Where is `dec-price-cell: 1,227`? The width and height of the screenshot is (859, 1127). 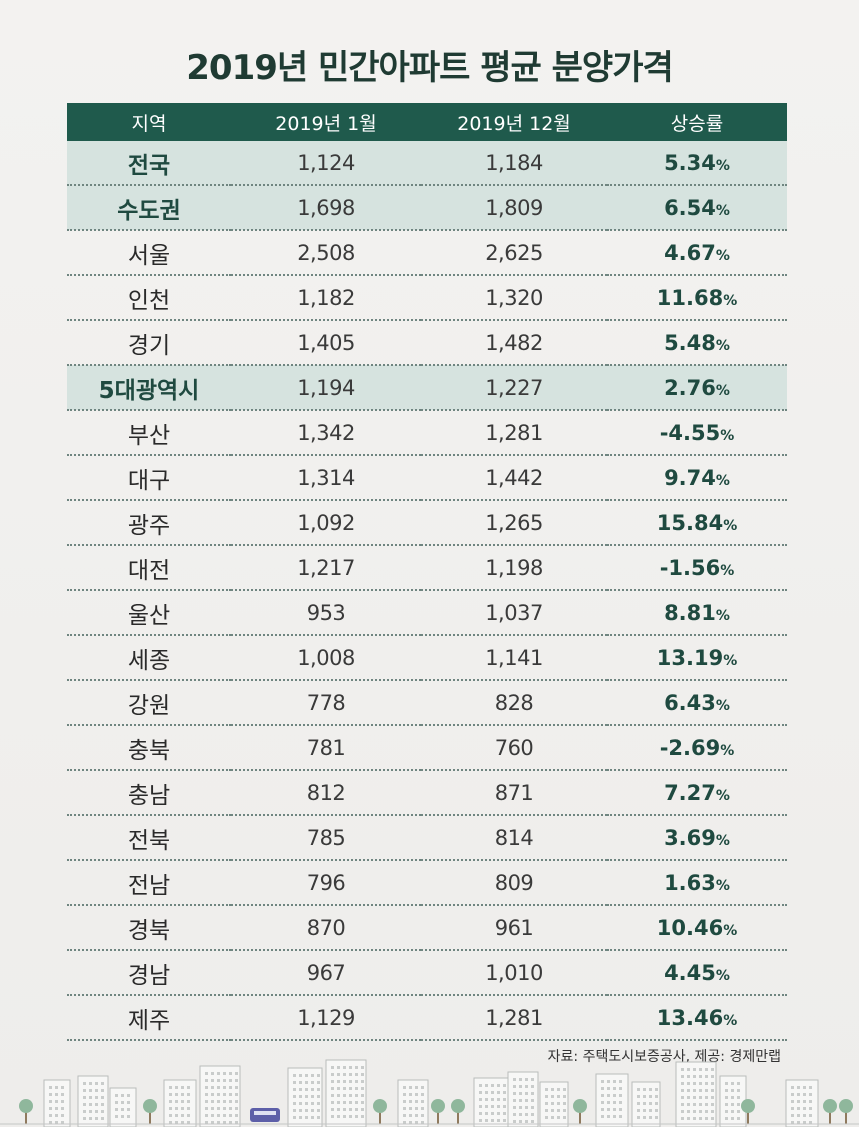 dec-price-cell: 1,227 is located at coordinates (514, 388).